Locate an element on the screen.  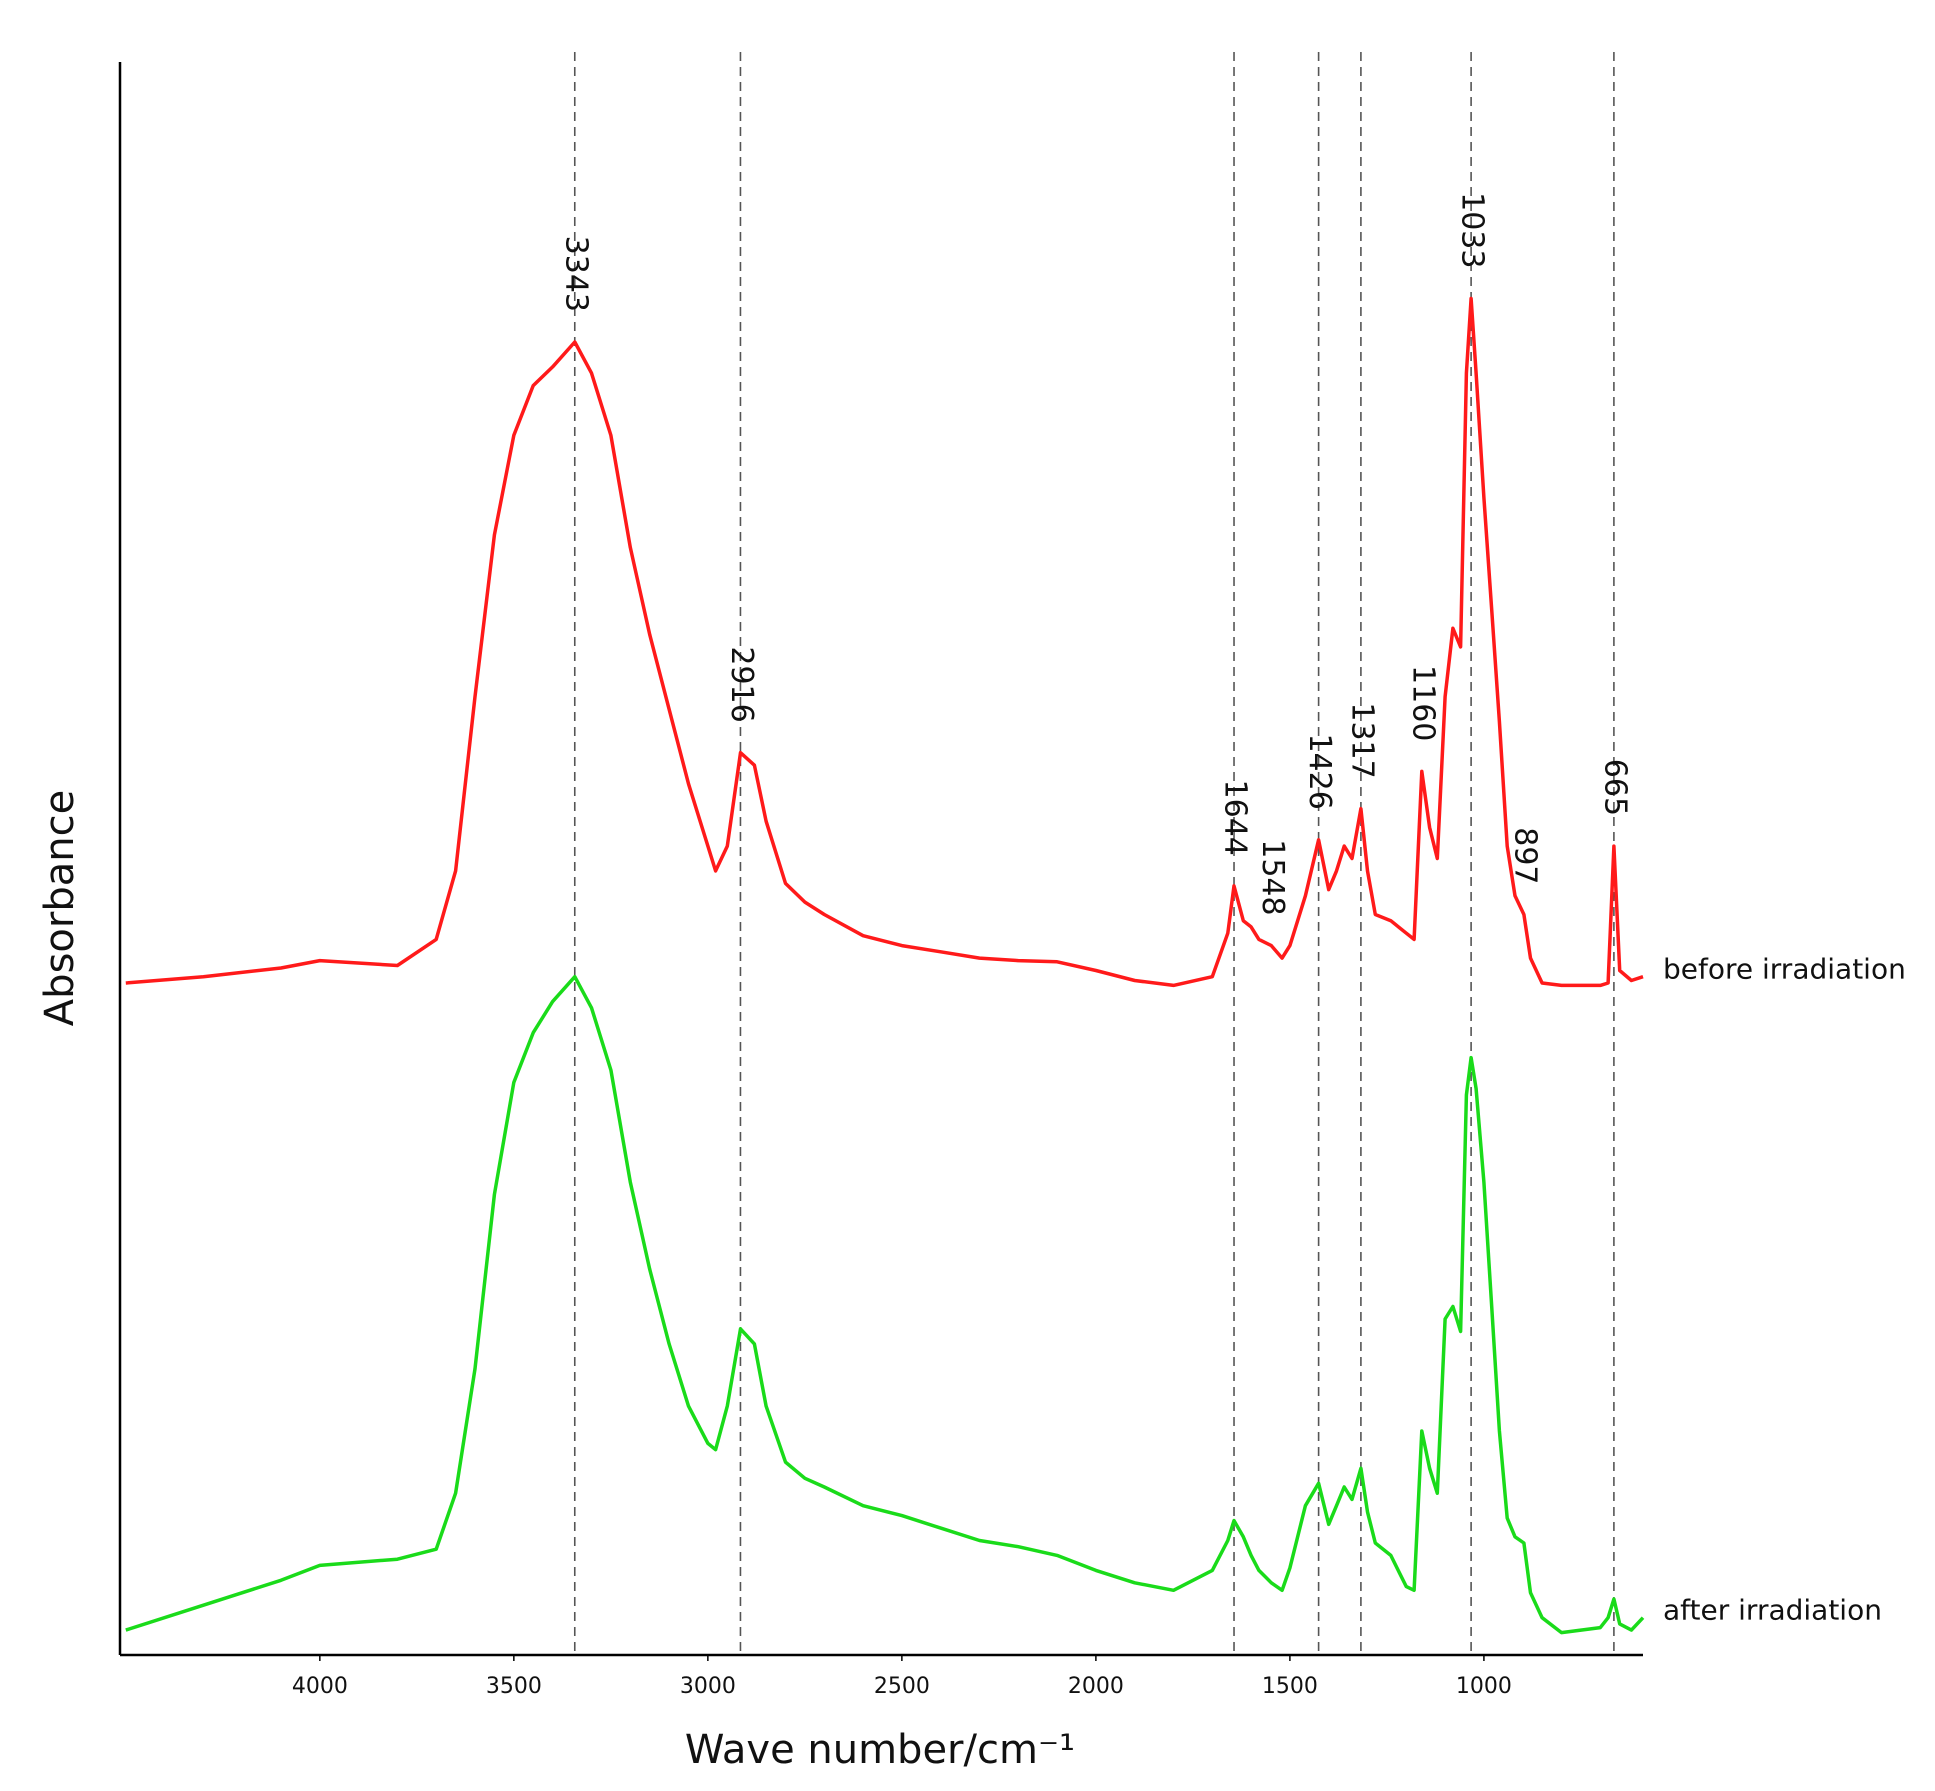
x-tick-label: 2000 is located at coordinates (1096, 1686).